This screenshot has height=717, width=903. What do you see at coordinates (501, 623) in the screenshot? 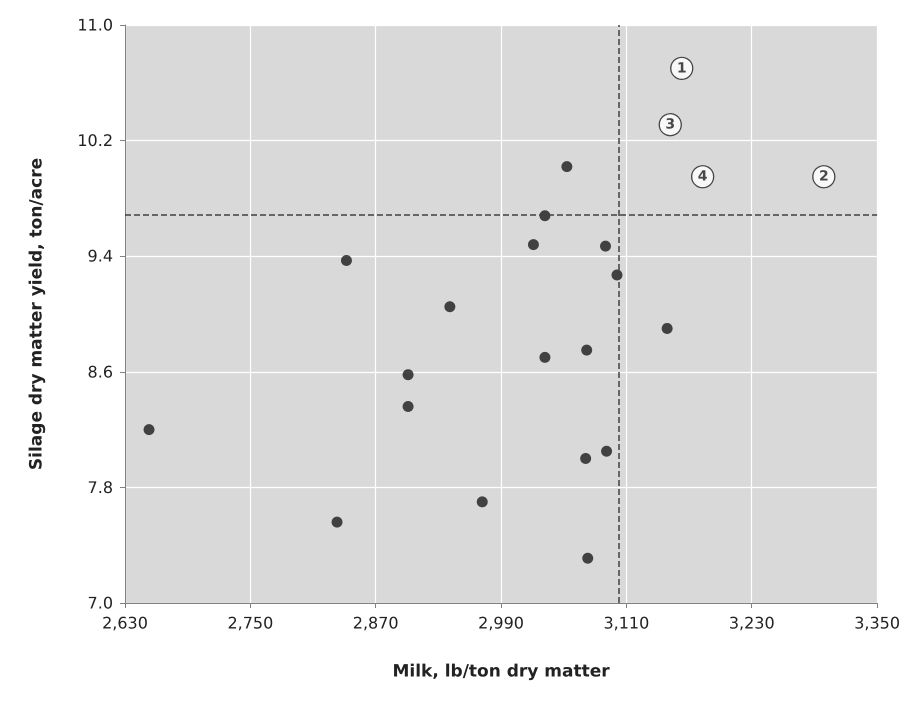
I see `x-tick-label: 2,990` at bounding box center [501, 623].